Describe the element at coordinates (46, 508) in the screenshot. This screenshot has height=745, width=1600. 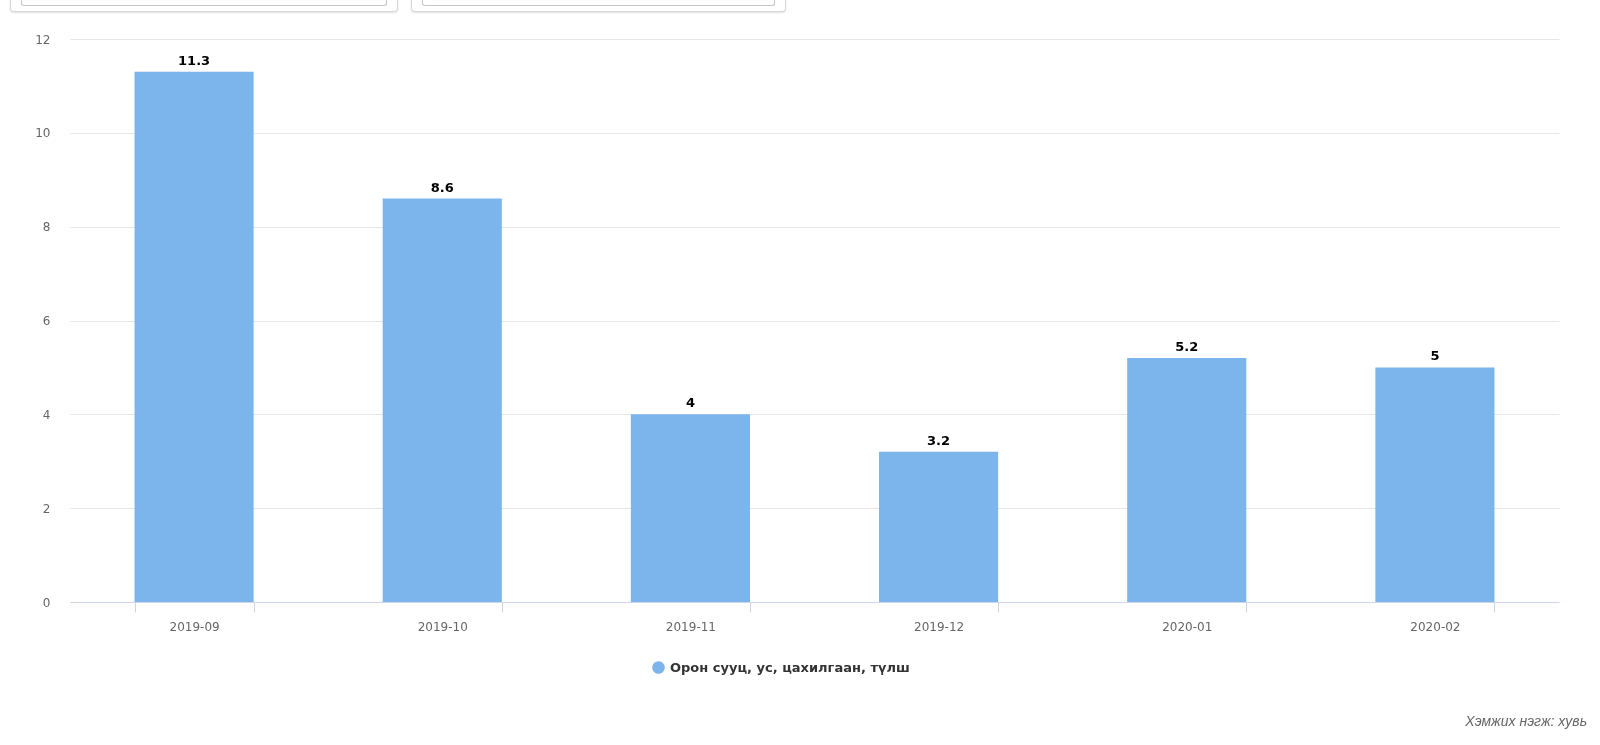
I see `y-tick-label: 2` at that location.